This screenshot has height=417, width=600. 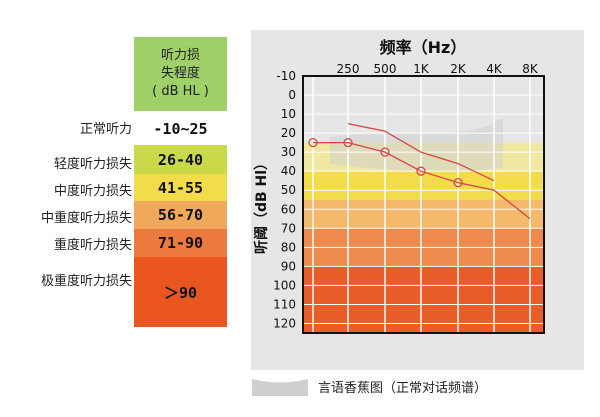 I want to click on y-tick-110: 110, so click(x=284, y=304).